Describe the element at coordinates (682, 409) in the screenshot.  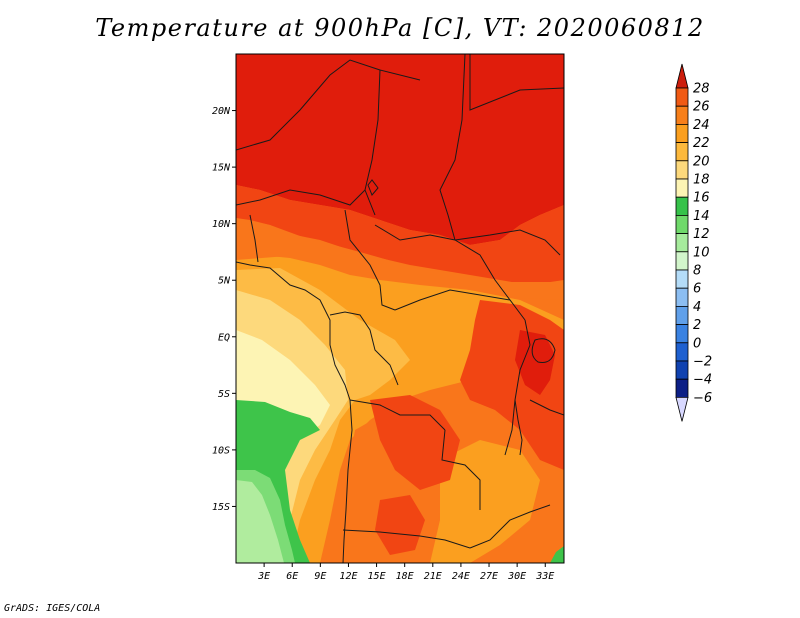
I see `colorbar-bottom-arrow` at that location.